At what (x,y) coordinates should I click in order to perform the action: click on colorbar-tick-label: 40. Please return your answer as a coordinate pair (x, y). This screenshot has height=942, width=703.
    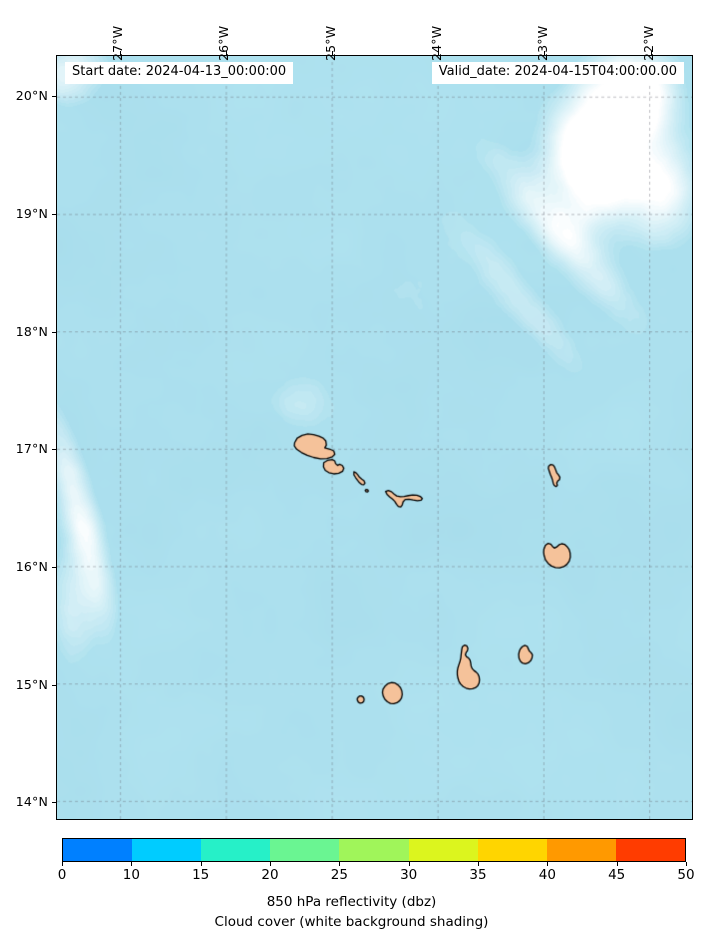
    Looking at the image, I should click on (547, 875).